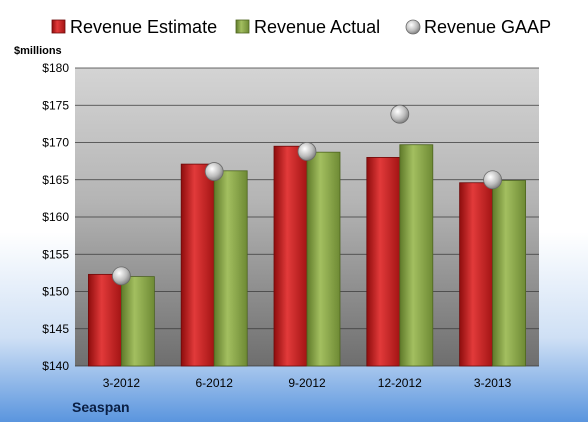 Image resolution: width=588 pixels, height=427 pixels. I want to click on legend-label: Revenue Actual, so click(317, 27).